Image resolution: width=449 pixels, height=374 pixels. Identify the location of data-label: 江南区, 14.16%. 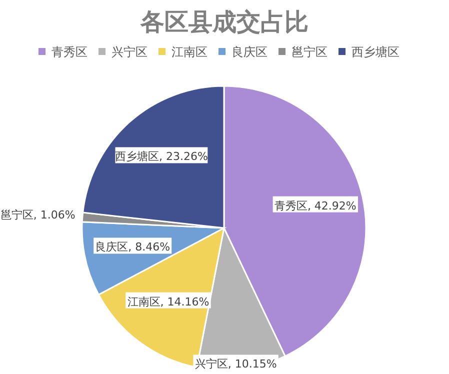
(168, 301).